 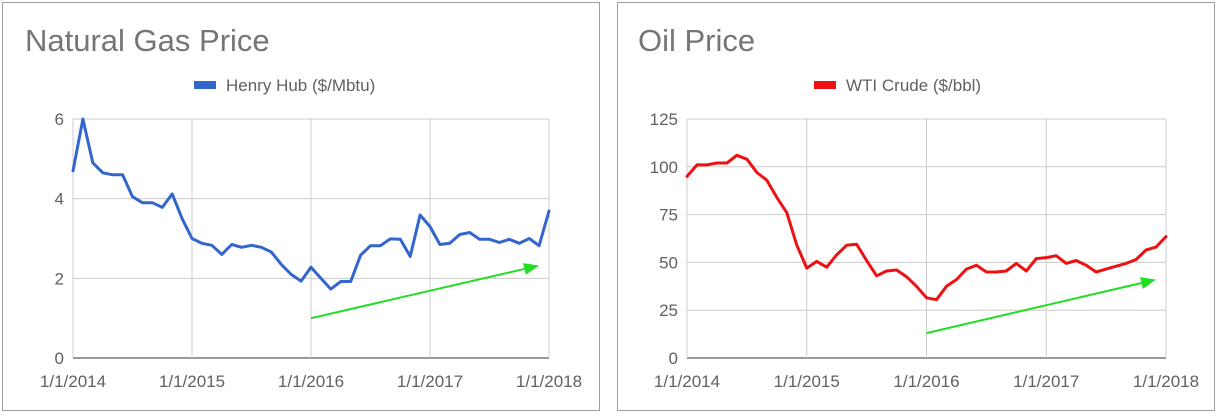 I want to click on chart-title: Natural Gas Price, so click(x=147, y=40).